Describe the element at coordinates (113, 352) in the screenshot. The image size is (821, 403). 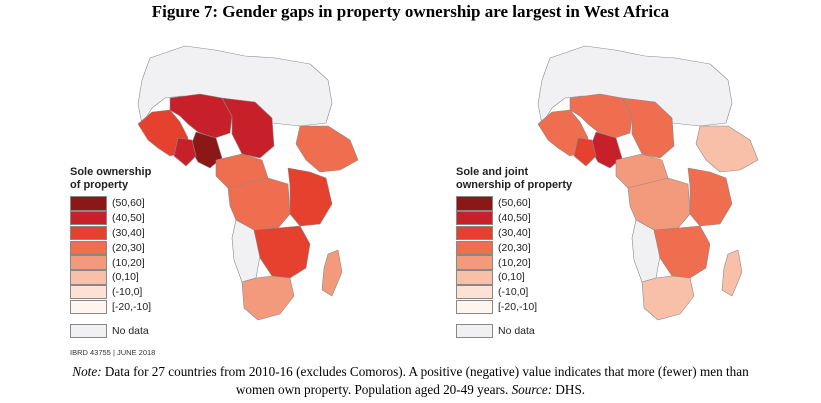
I see `ibrd-label: IBRD 43755 | JUNE 2018` at that location.